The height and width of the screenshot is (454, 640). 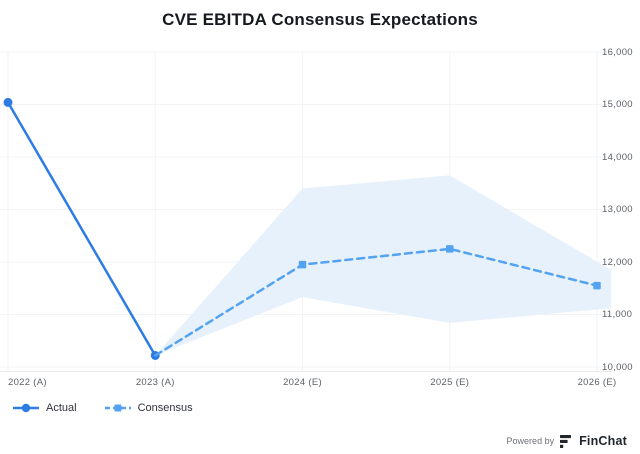 What do you see at coordinates (117, 408) in the screenshot?
I see `legend-square-marker-icon` at bounding box center [117, 408].